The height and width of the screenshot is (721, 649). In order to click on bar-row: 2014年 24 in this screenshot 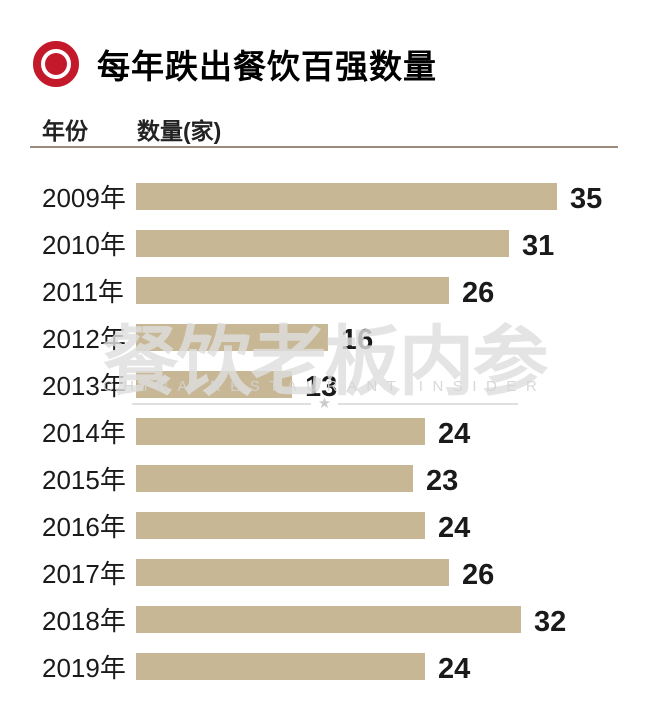, I will do `click(324, 431)`.